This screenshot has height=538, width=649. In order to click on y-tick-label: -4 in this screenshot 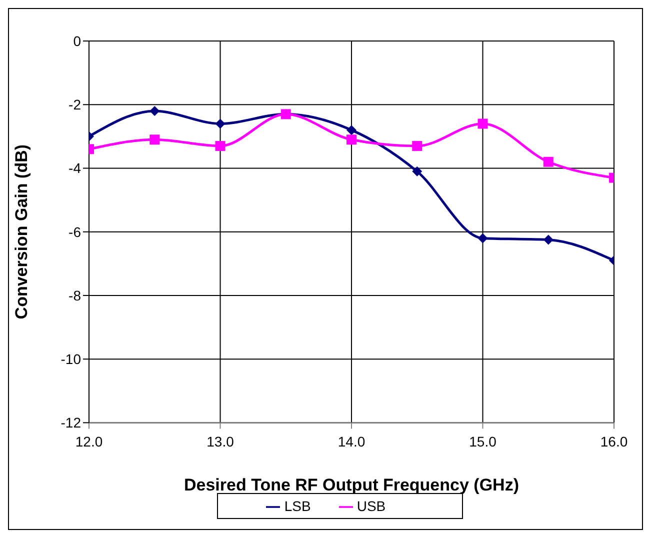, I will do `click(75, 168)`.